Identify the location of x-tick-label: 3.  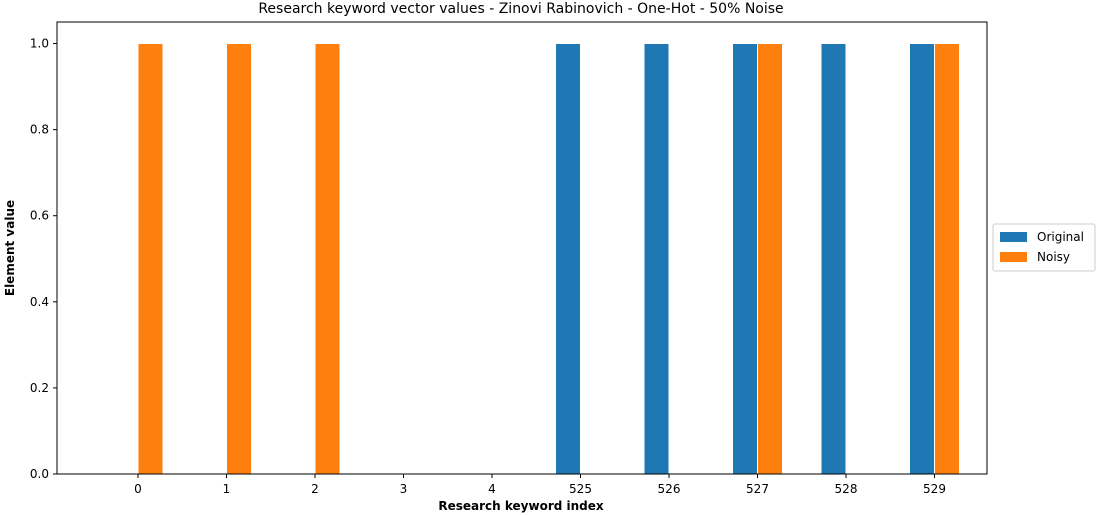
(404, 489).